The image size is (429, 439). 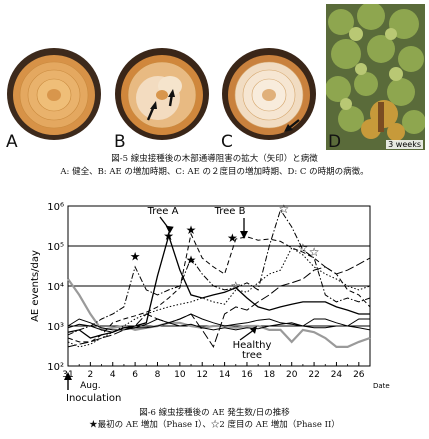 What do you see at coordinates (214, 159) in the screenshot?
I see `figure5-caption-title: 図-5 線虫接種後の木部通導阻害の拡大（矢印）と病徴` at bounding box center [214, 159].